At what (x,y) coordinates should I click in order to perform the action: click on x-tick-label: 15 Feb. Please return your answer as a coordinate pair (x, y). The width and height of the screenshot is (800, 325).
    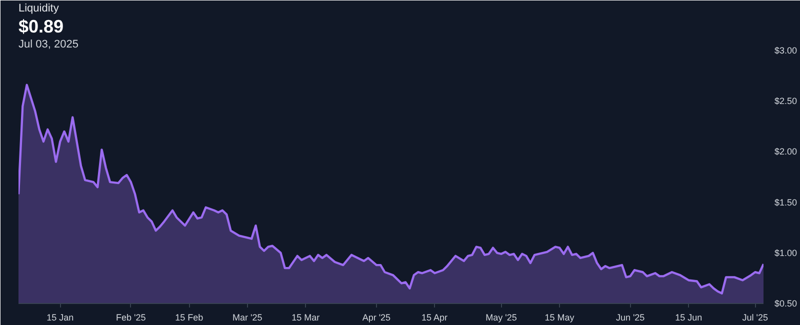
    Looking at the image, I should click on (189, 317).